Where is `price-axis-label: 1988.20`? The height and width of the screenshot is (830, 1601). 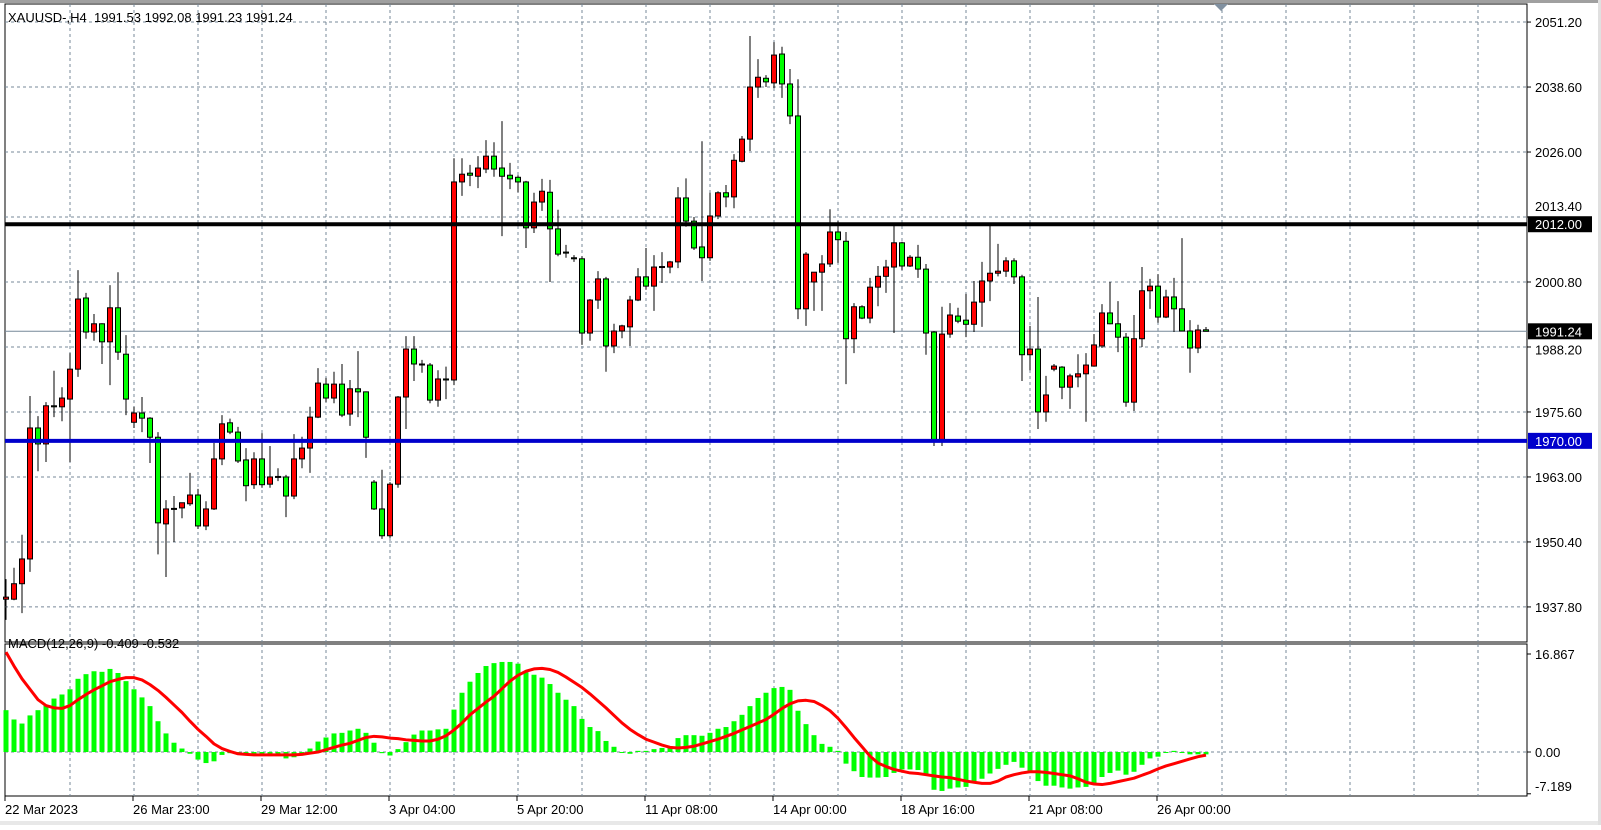 price-axis-label: 1988.20 is located at coordinates (1558, 349).